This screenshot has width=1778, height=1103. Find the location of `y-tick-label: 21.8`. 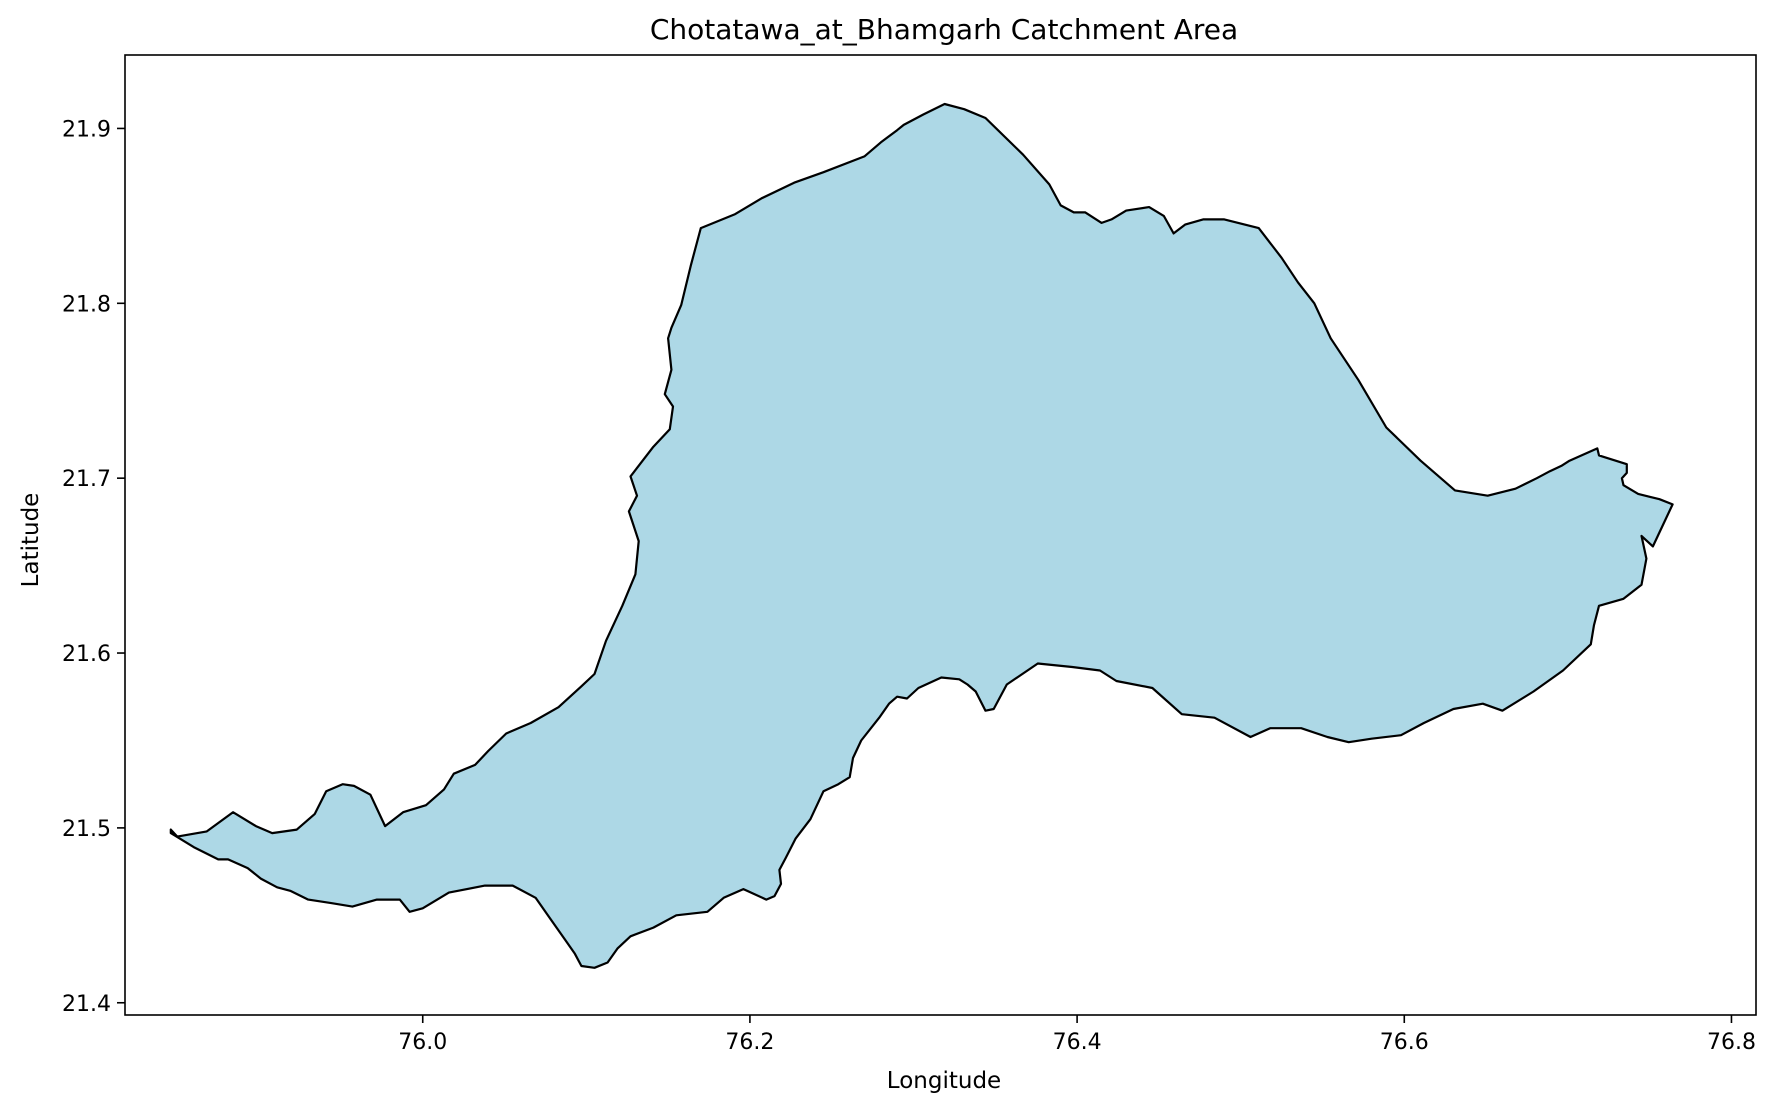

y-tick-label: 21.8 is located at coordinates (86, 304).